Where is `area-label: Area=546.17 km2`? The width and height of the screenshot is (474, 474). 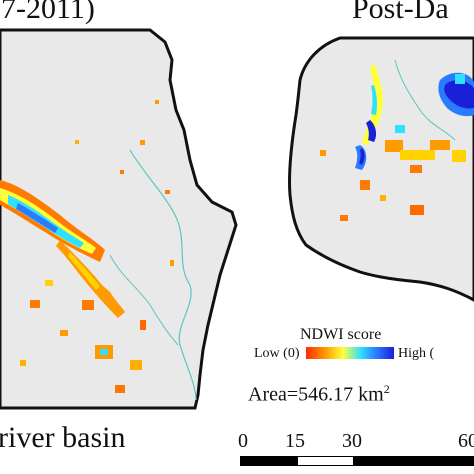
area-label: Area=546.17 km2 is located at coordinates (319, 394).